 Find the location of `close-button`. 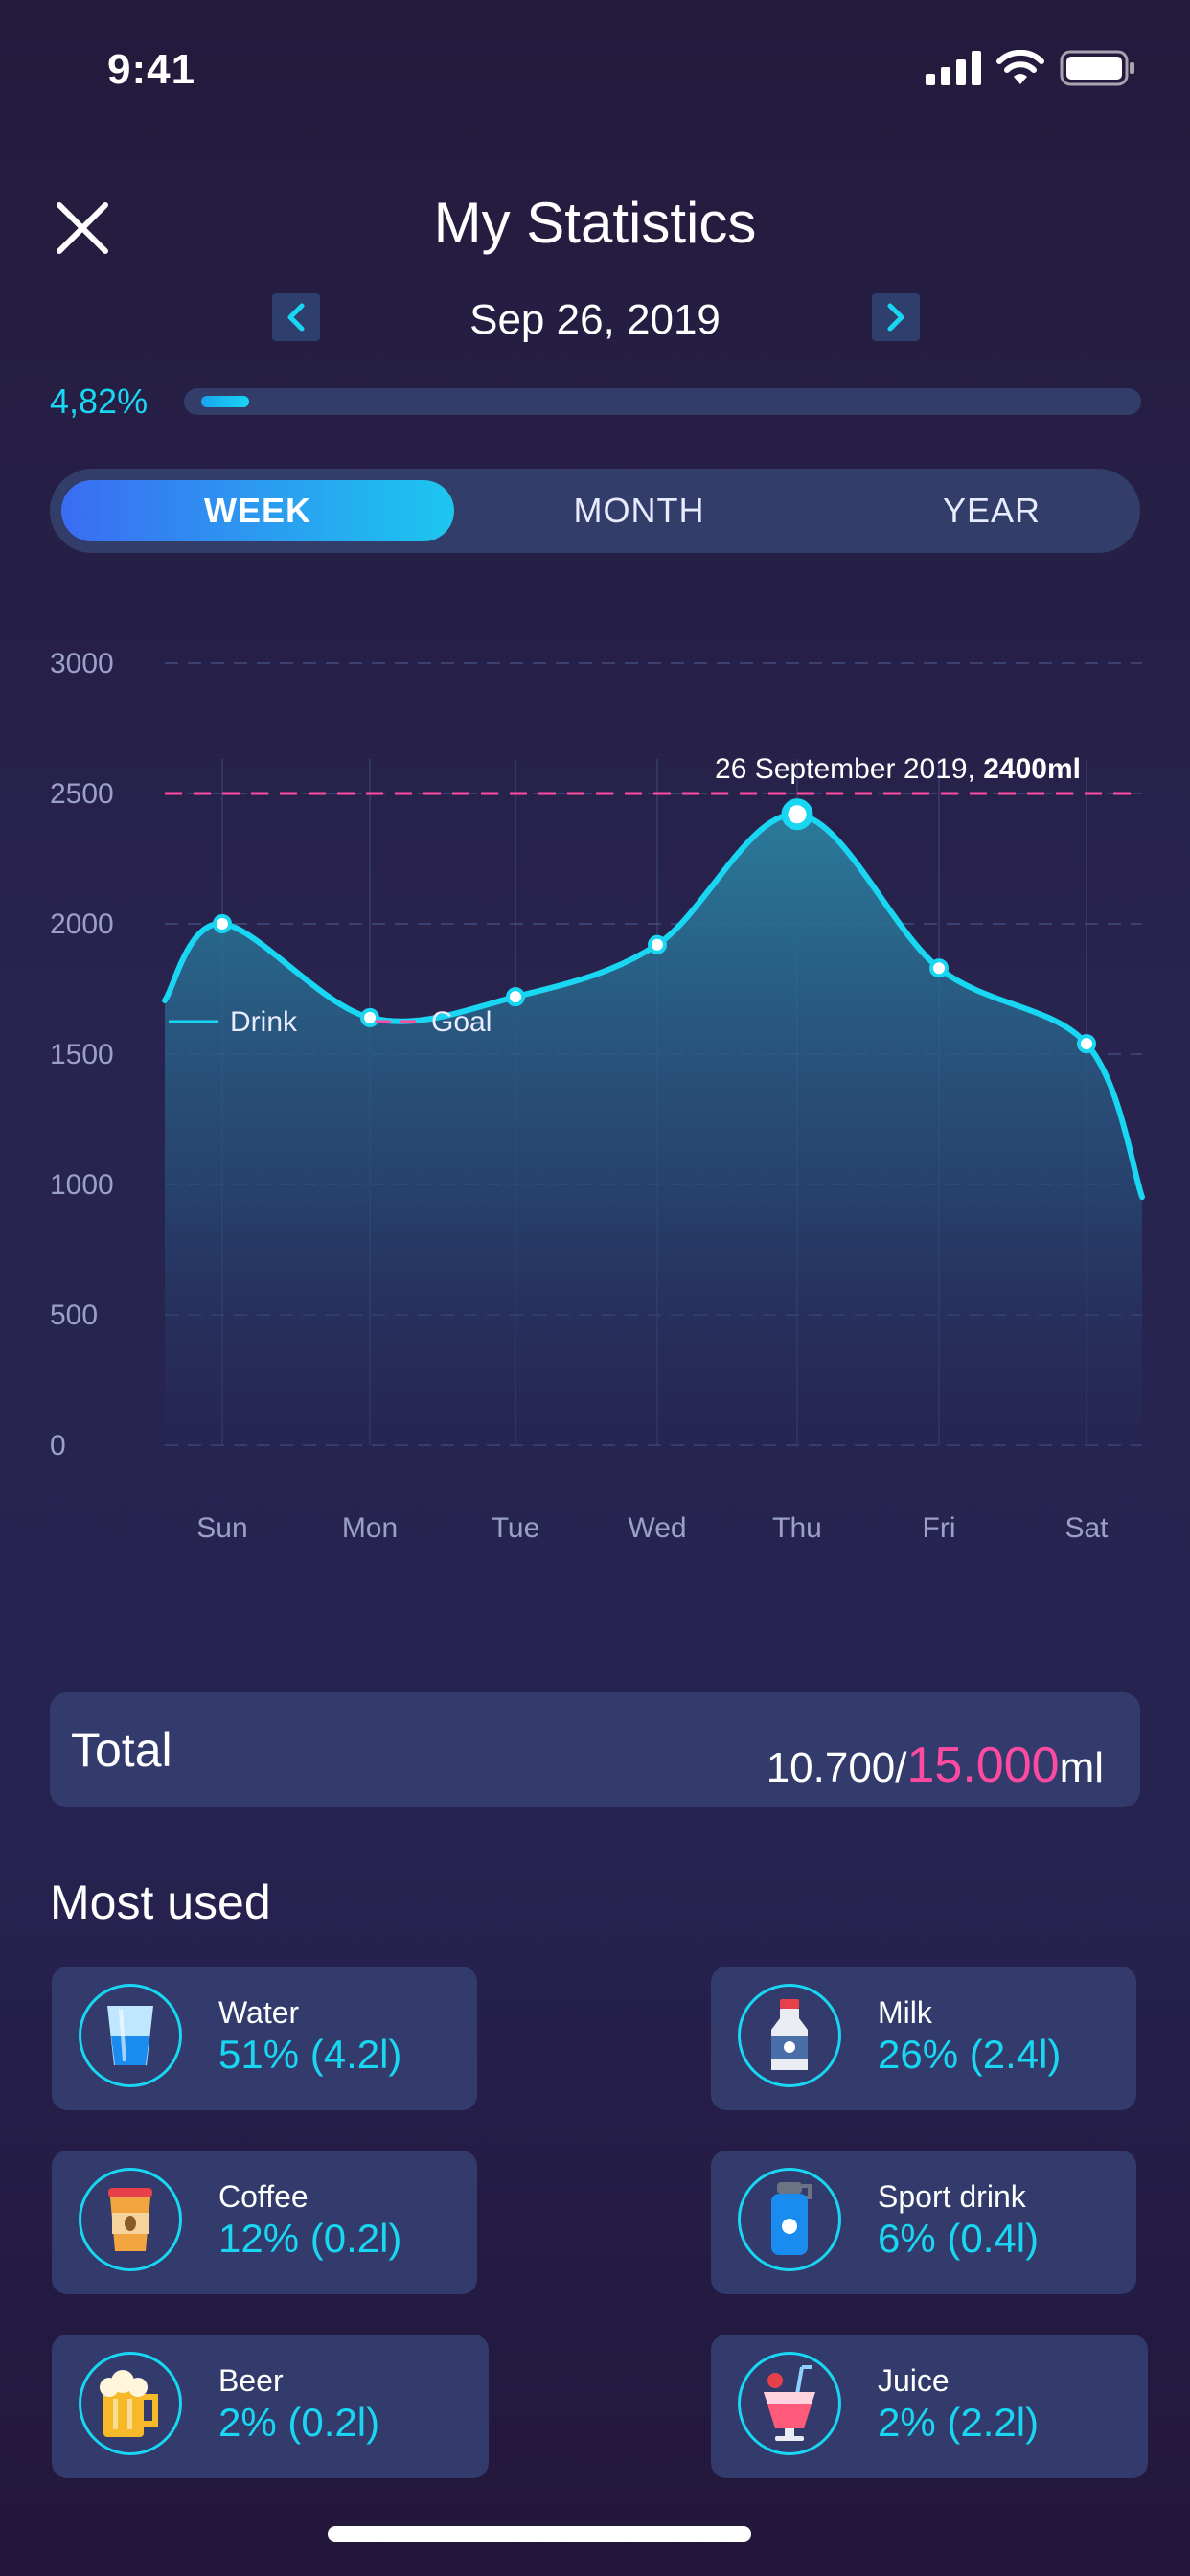

close-button is located at coordinates (83, 228).